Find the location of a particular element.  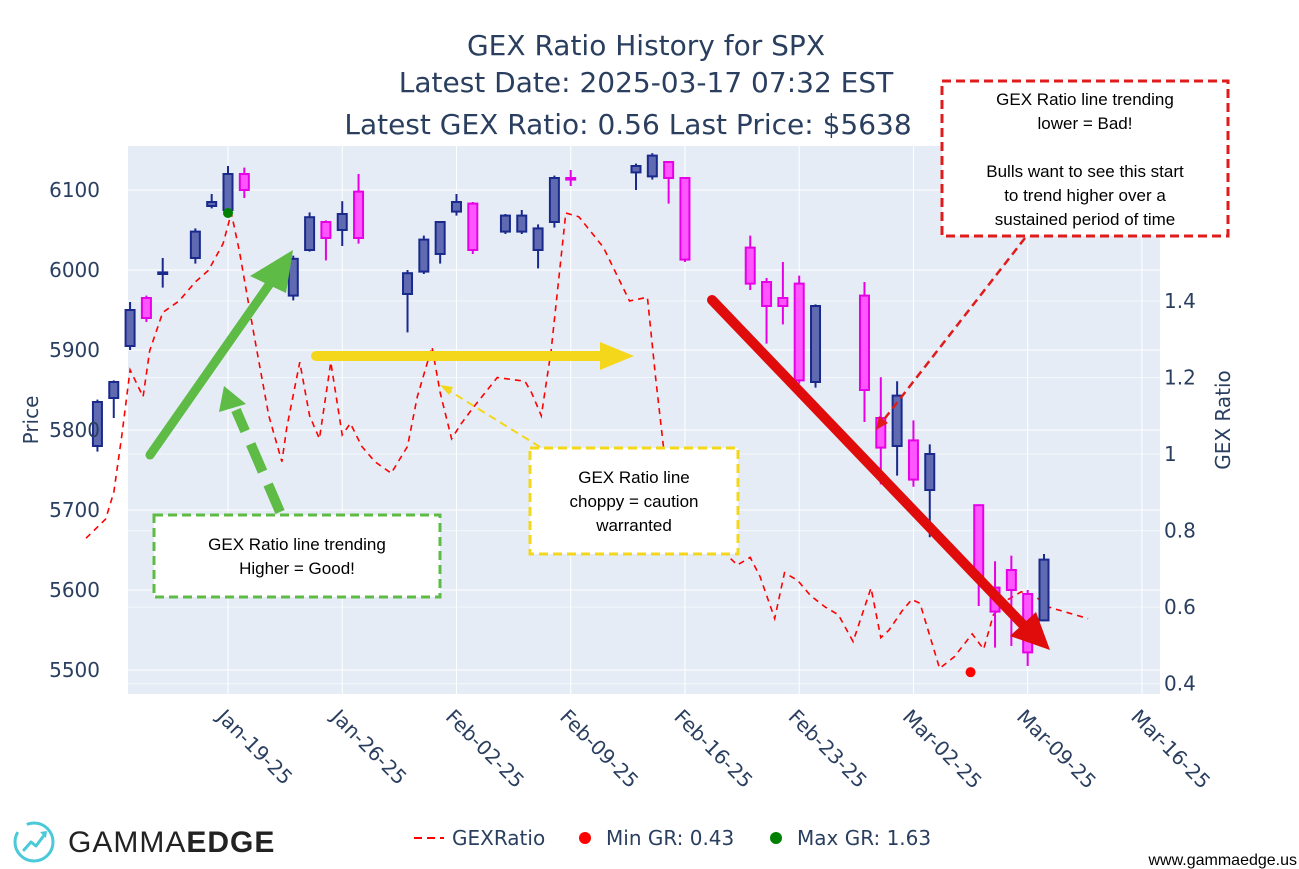

legend-gexratio-label: GEXRatio is located at coordinates (498, 838).